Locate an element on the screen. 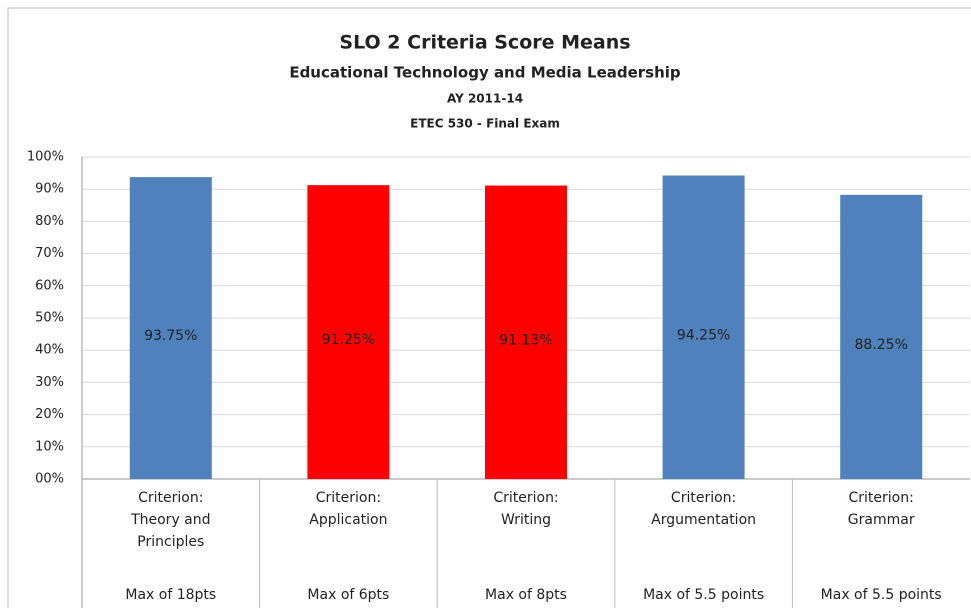 This screenshot has height=608, width=971. x-tick-label: Criterion: Argumentation is located at coordinates (704, 509).